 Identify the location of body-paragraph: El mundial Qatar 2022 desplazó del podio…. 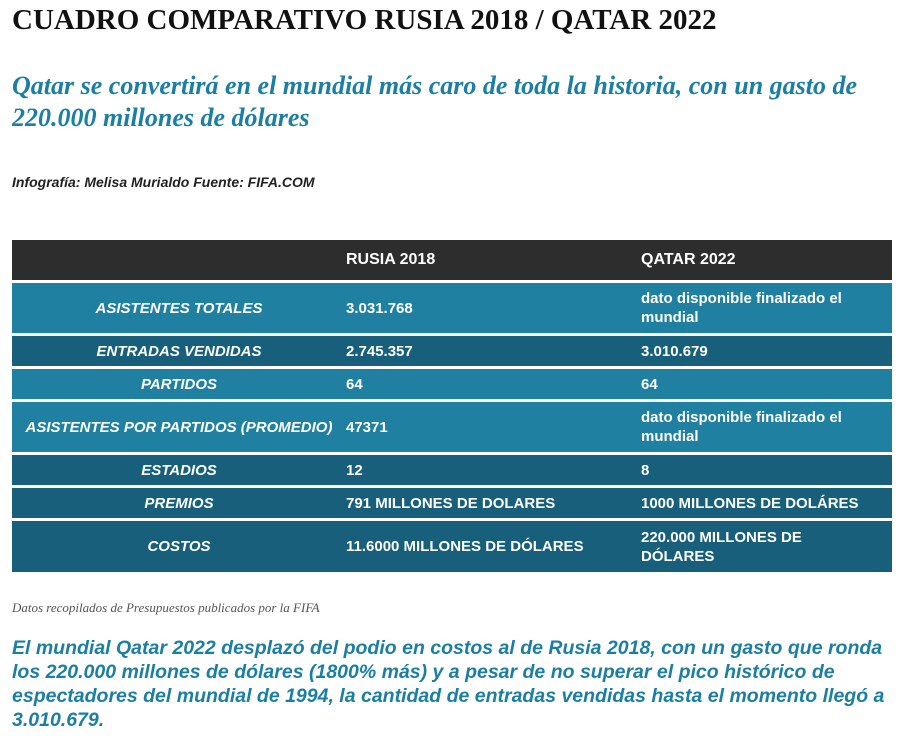
(448, 684).